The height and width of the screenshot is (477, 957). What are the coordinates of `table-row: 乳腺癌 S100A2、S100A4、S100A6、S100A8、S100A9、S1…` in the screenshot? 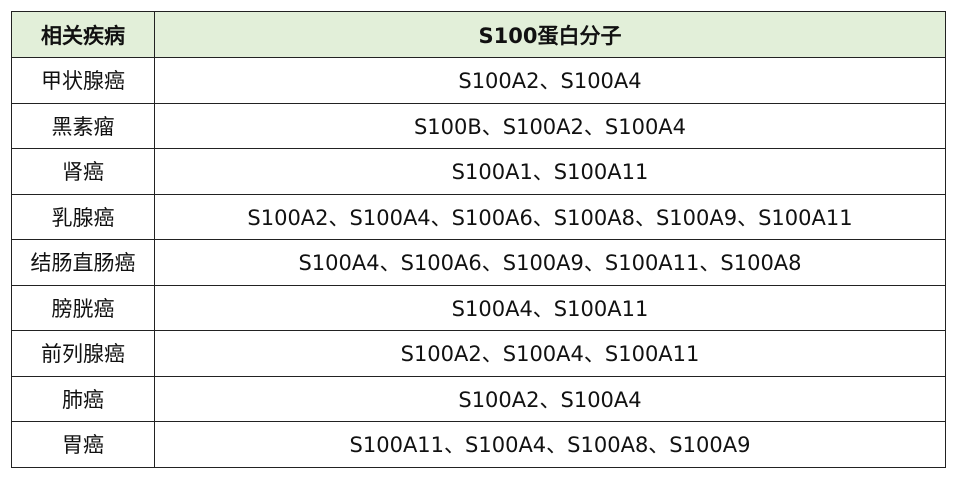 It's located at (478, 216).